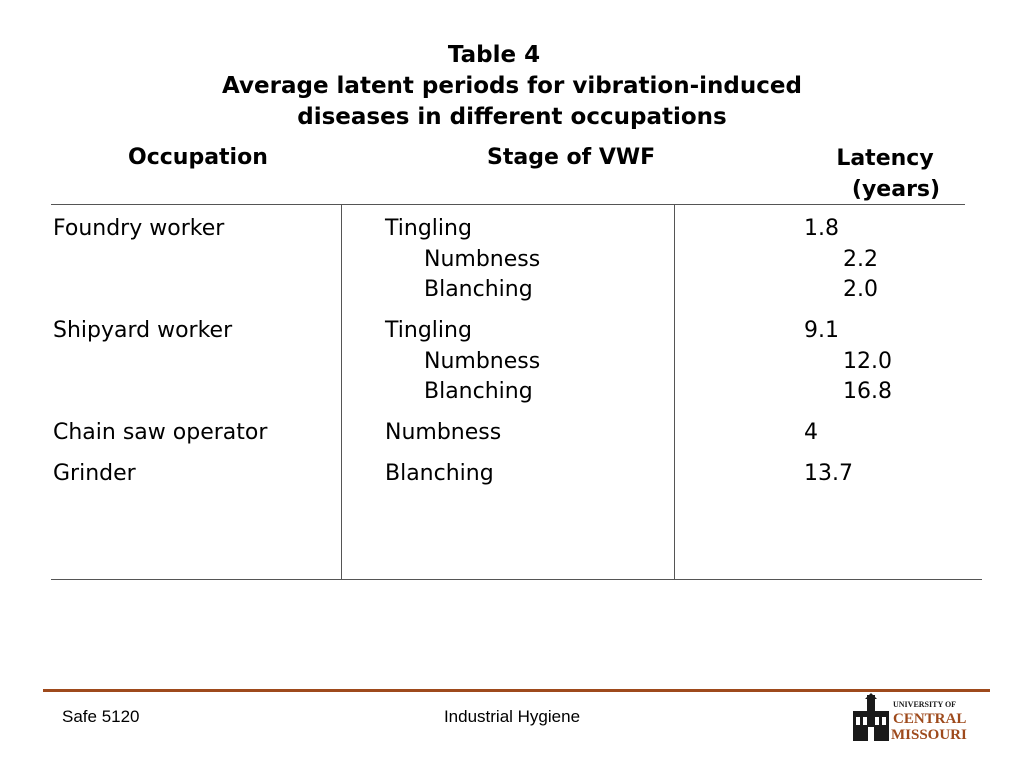  I want to click on latency-cell: 2.0, so click(860, 289).